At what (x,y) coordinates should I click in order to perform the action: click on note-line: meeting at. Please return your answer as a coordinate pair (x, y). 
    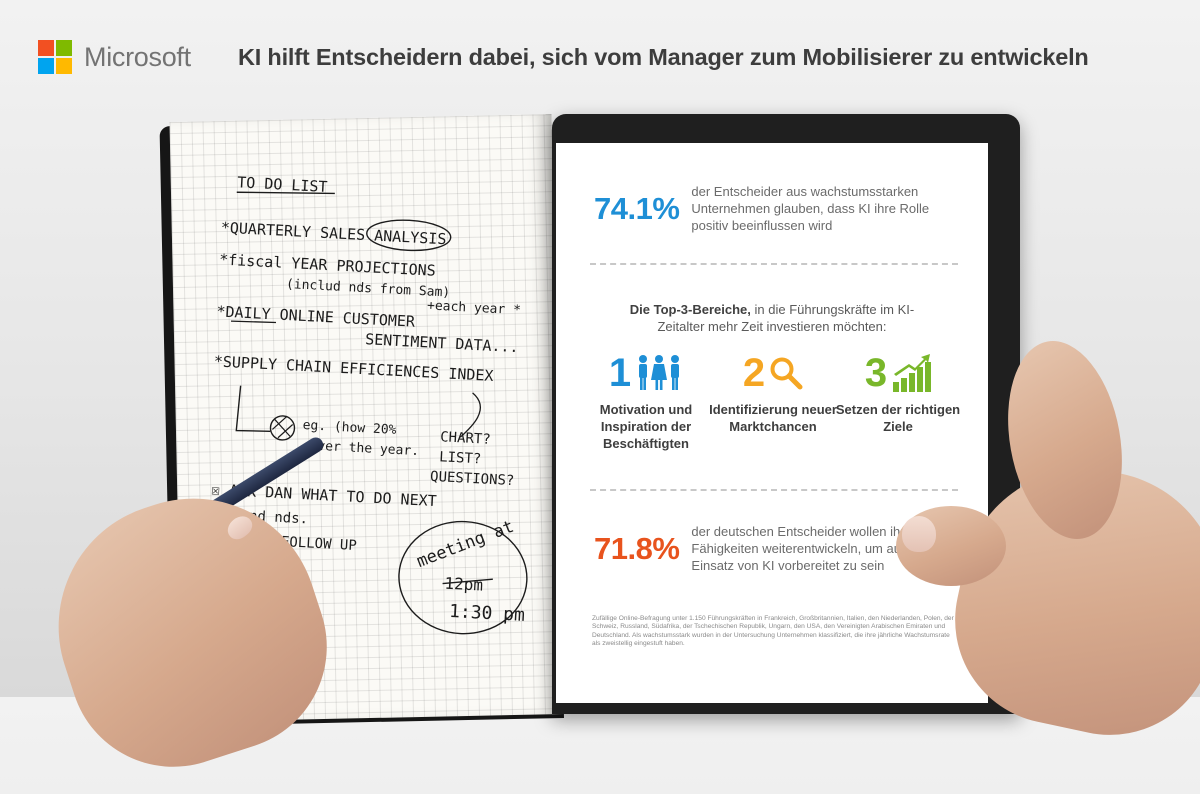
    Looking at the image, I should click on (465, 544).